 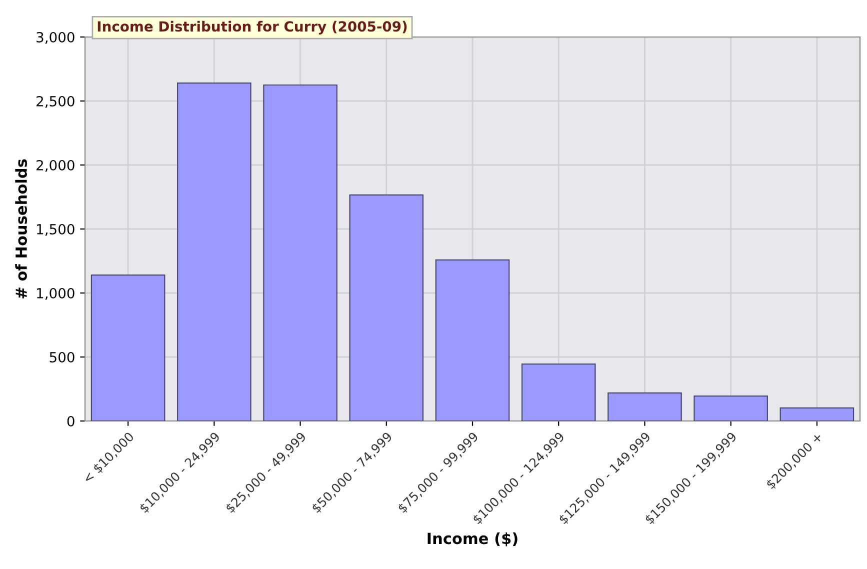 What do you see at coordinates (55, 102) in the screenshot?
I see `y-tick-label: 2,500` at bounding box center [55, 102].